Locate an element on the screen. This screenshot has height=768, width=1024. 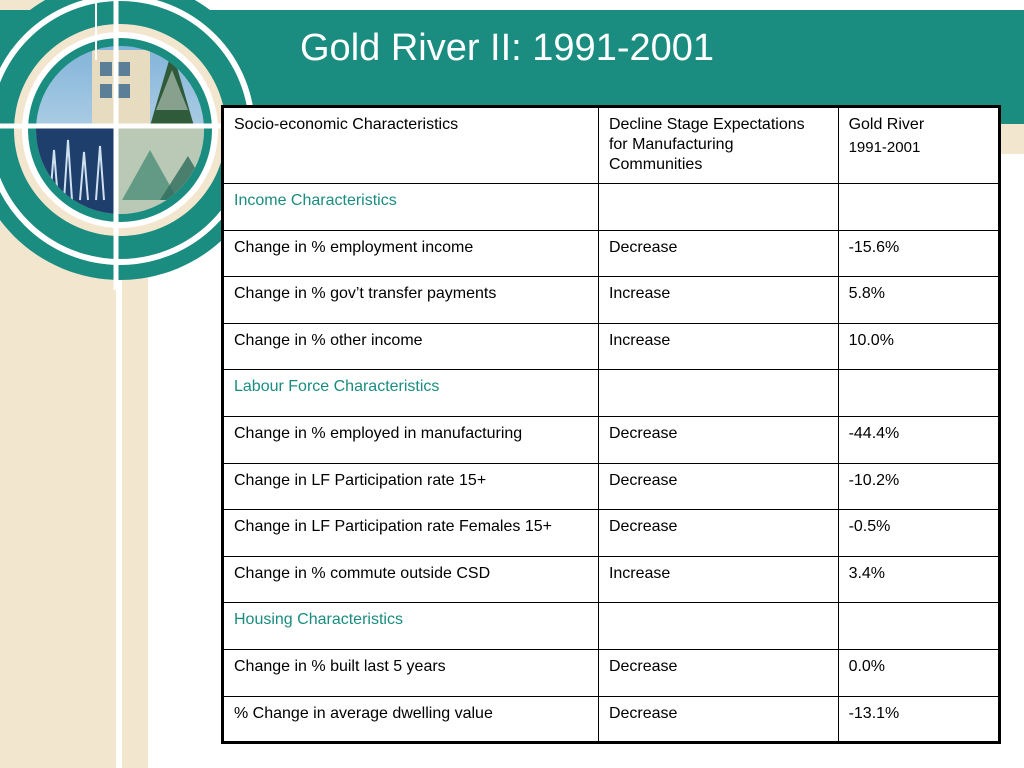
header-place: Gold River is located at coordinates (886, 124).